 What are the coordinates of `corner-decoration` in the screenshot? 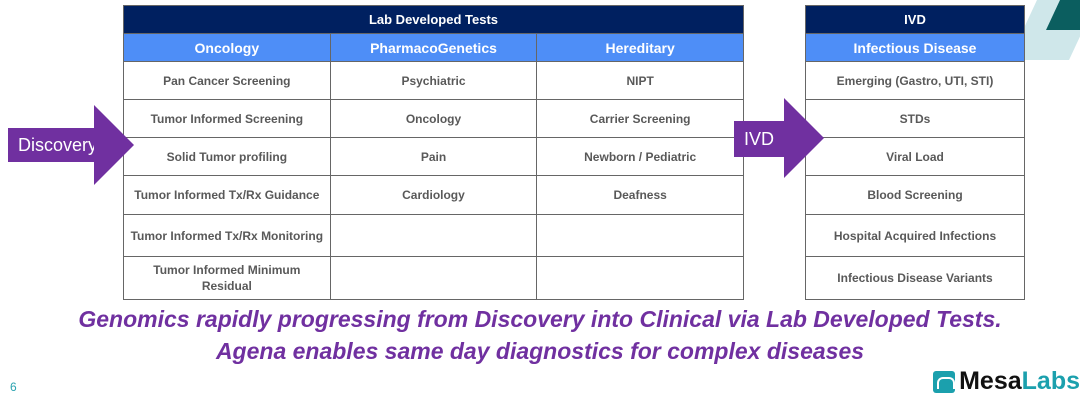 It's located at (1050, 30).